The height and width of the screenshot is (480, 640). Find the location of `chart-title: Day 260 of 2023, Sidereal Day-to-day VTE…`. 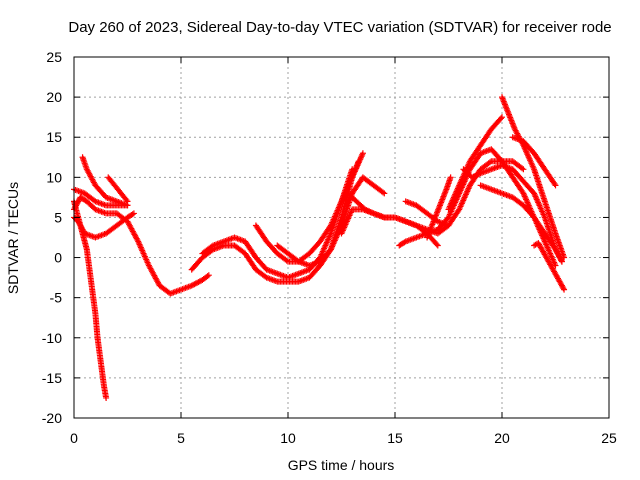

chart-title: Day 260 of 2023, Sidereal Day-to-day VTE… is located at coordinates (339, 27).